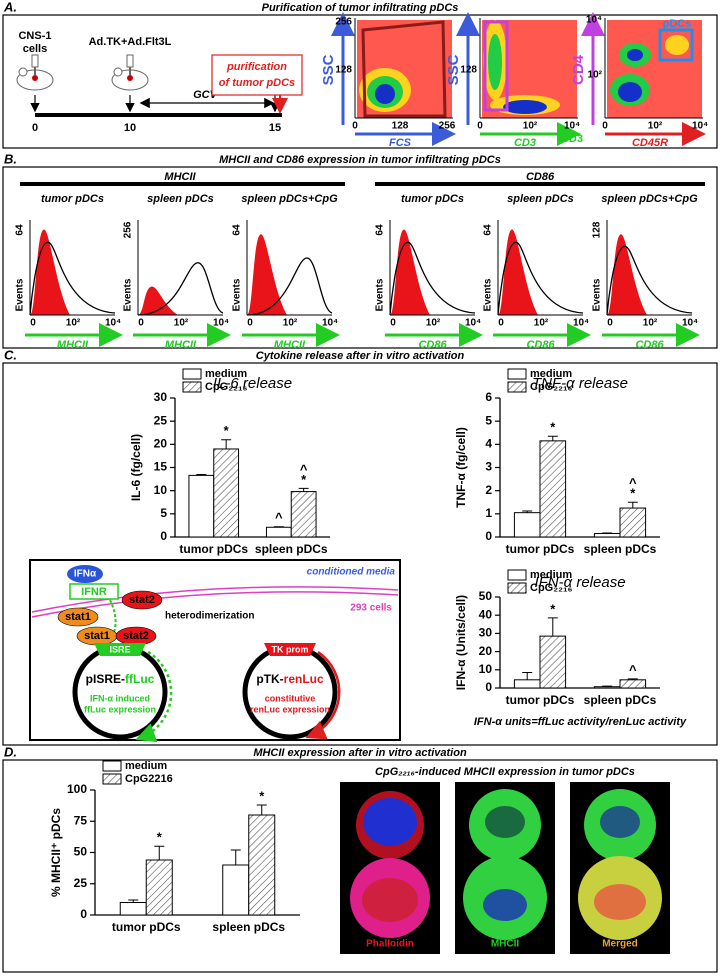 The height and width of the screenshot is (976, 722). I want to click on stat-protein, so click(78, 617).